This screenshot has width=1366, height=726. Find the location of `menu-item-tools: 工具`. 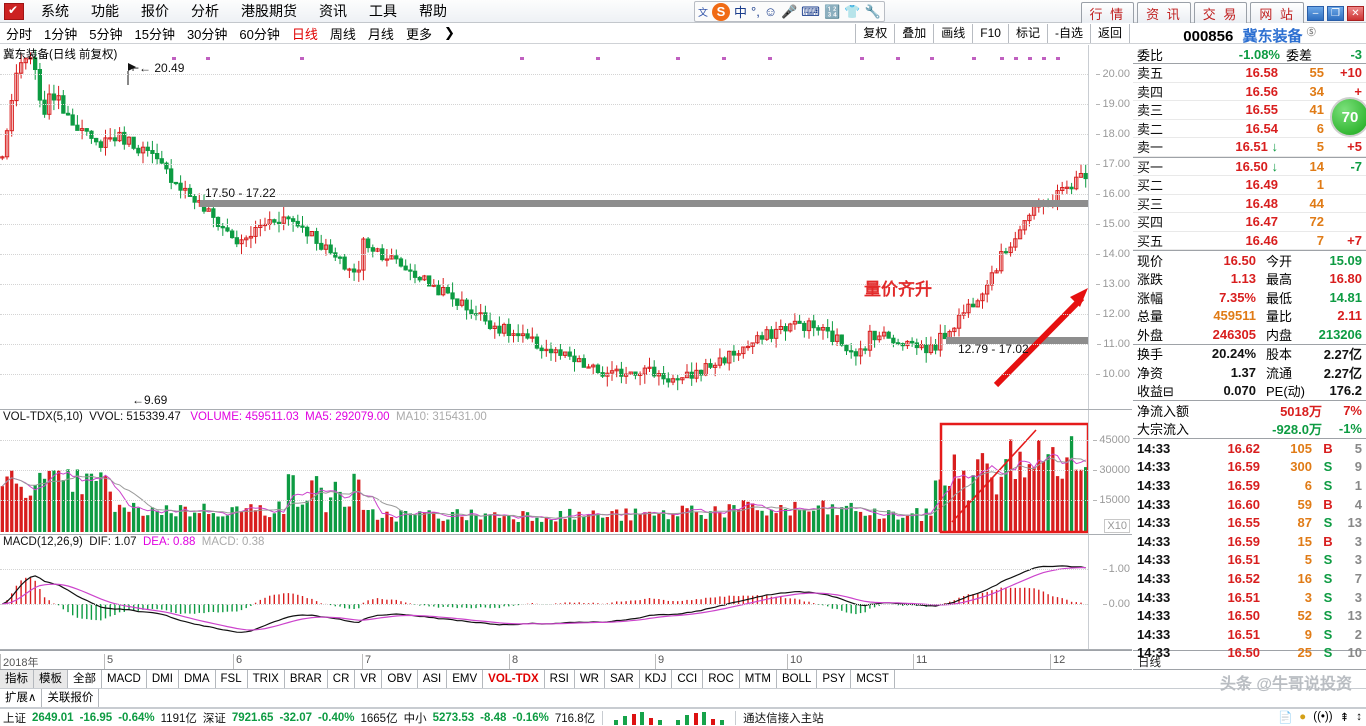

menu-item-tools: 工具 is located at coordinates (383, 11).